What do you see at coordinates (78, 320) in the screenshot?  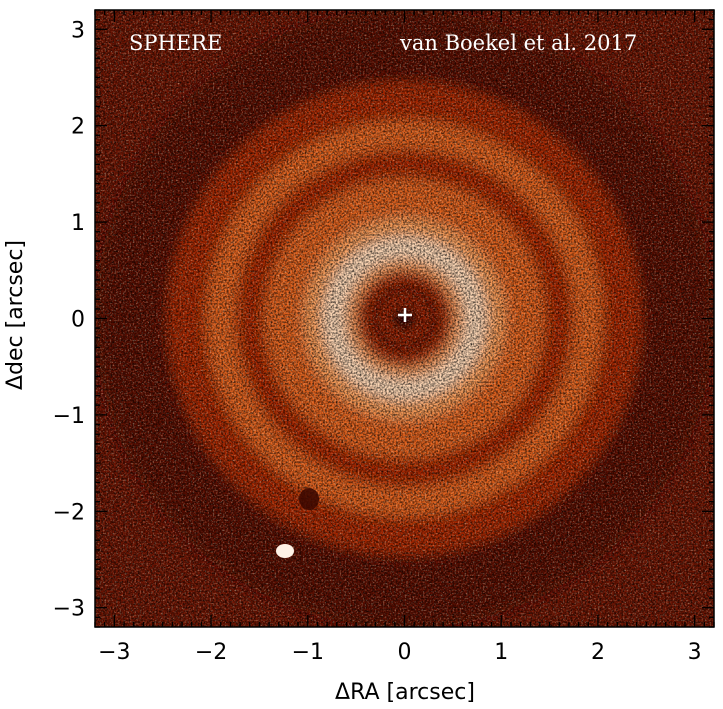 I see `y-tick-label: 0` at bounding box center [78, 320].